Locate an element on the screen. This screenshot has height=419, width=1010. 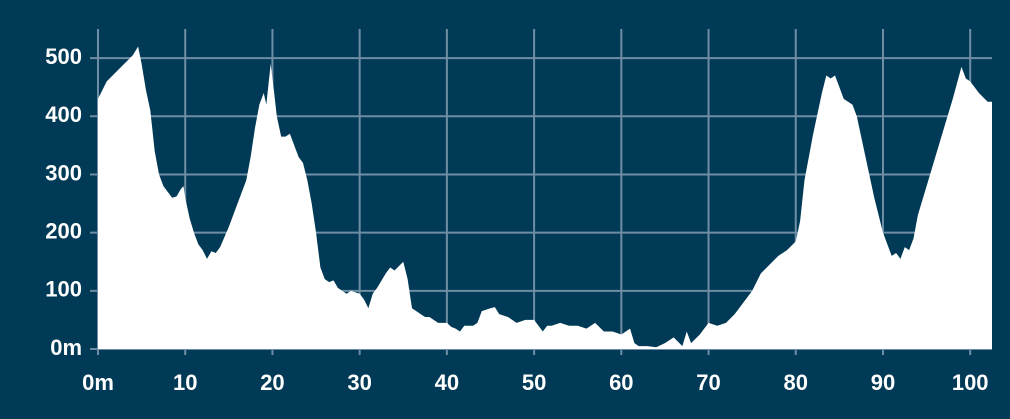
y-tick-label: 500 is located at coordinates (63, 56).